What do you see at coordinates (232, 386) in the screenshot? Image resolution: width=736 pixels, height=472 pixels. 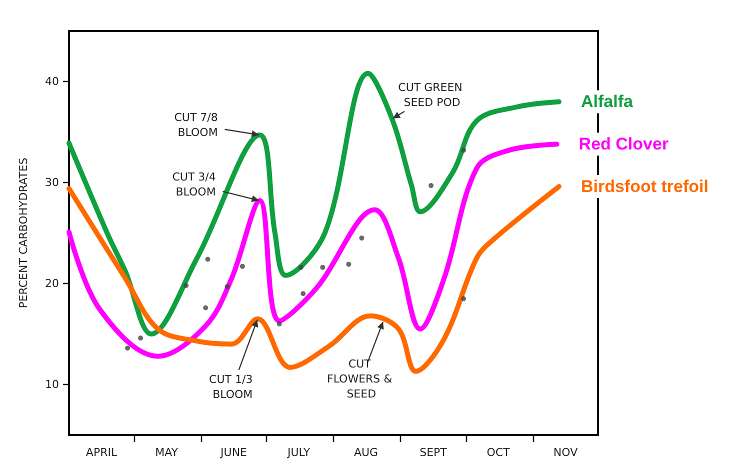 I see `annotation: CUT 1/3 BLOOM` at bounding box center [232, 386].